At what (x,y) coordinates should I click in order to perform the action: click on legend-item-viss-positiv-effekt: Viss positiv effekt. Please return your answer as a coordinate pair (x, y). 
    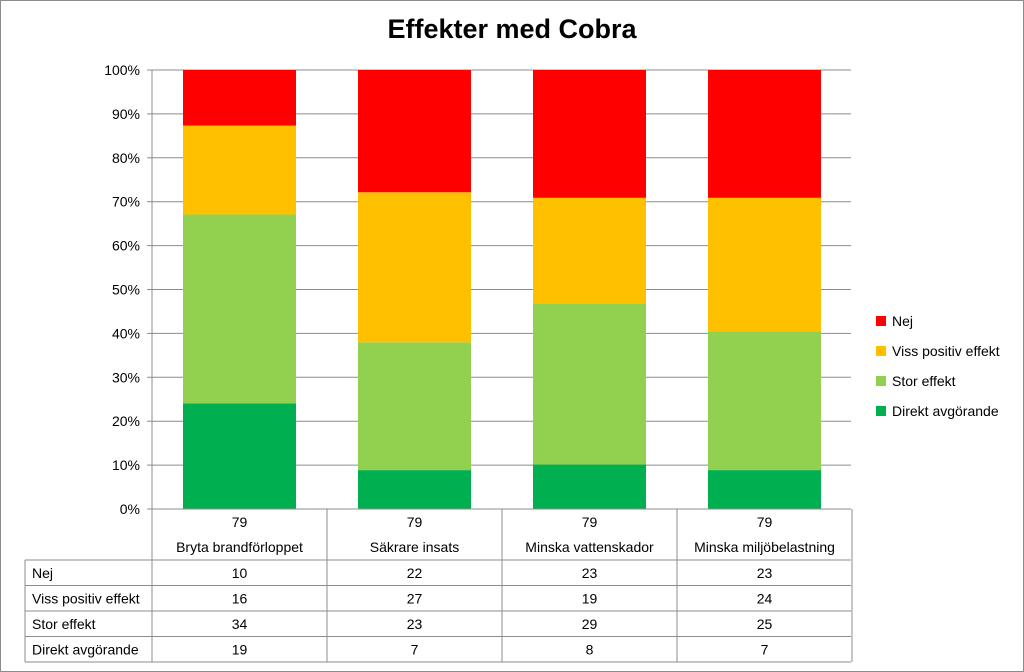
    Looking at the image, I should click on (938, 351).